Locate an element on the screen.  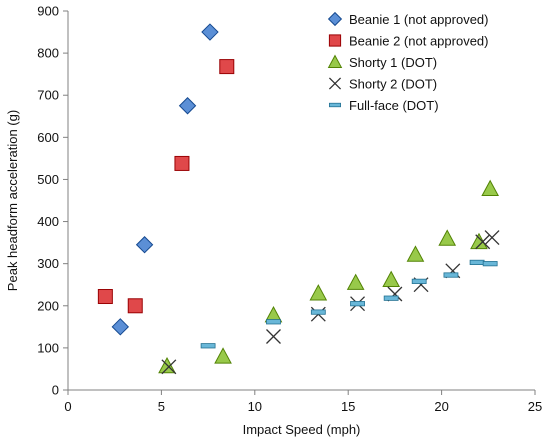
y-tick-label: 800 is located at coordinates (48, 53).